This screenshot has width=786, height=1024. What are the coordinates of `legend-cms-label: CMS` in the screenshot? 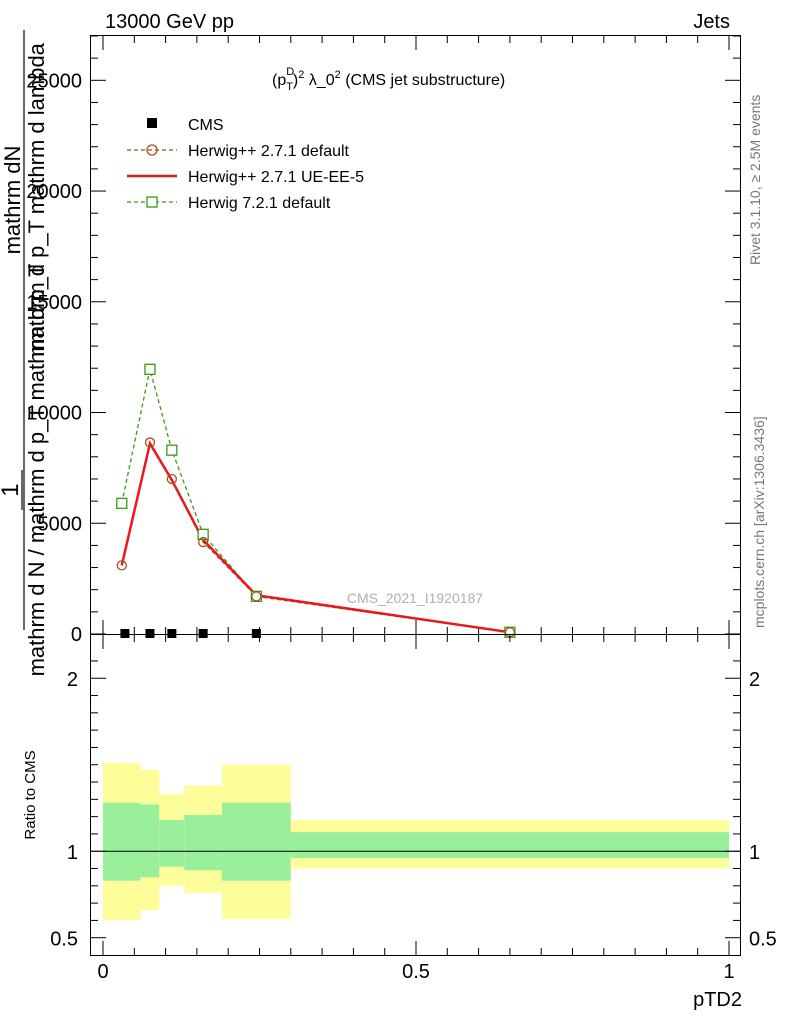 It's located at (206, 125).